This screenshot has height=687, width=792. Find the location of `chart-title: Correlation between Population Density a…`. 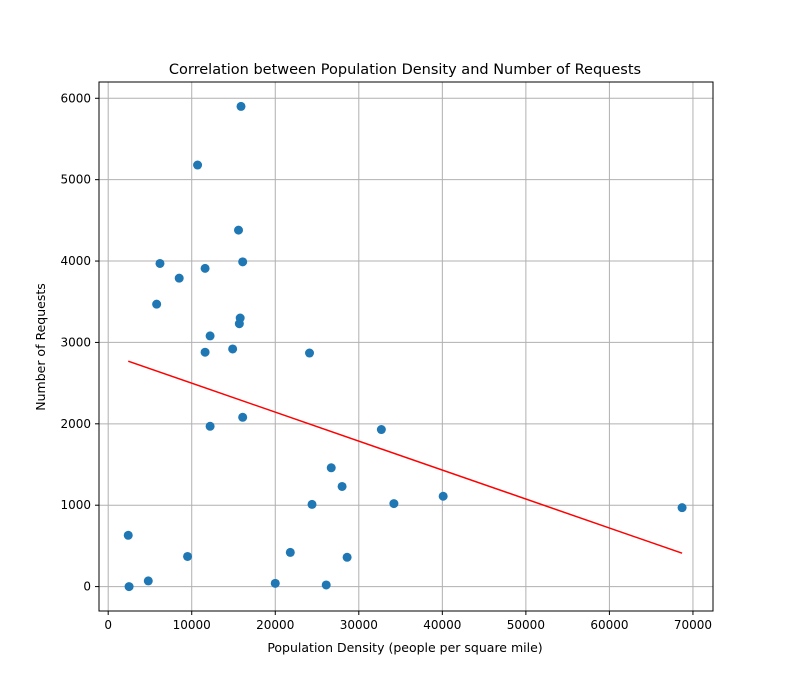

chart-title: Correlation between Population Density a… is located at coordinates (405, 70).